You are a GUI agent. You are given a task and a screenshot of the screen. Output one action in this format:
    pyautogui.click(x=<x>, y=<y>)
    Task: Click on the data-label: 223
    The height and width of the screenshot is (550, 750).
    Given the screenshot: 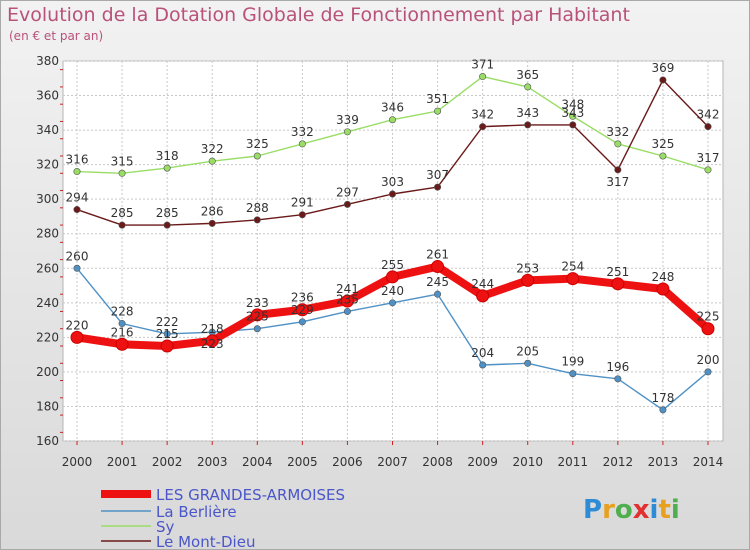 What is the action you would take?
    pyautogui.click(x=212, y=344)
    